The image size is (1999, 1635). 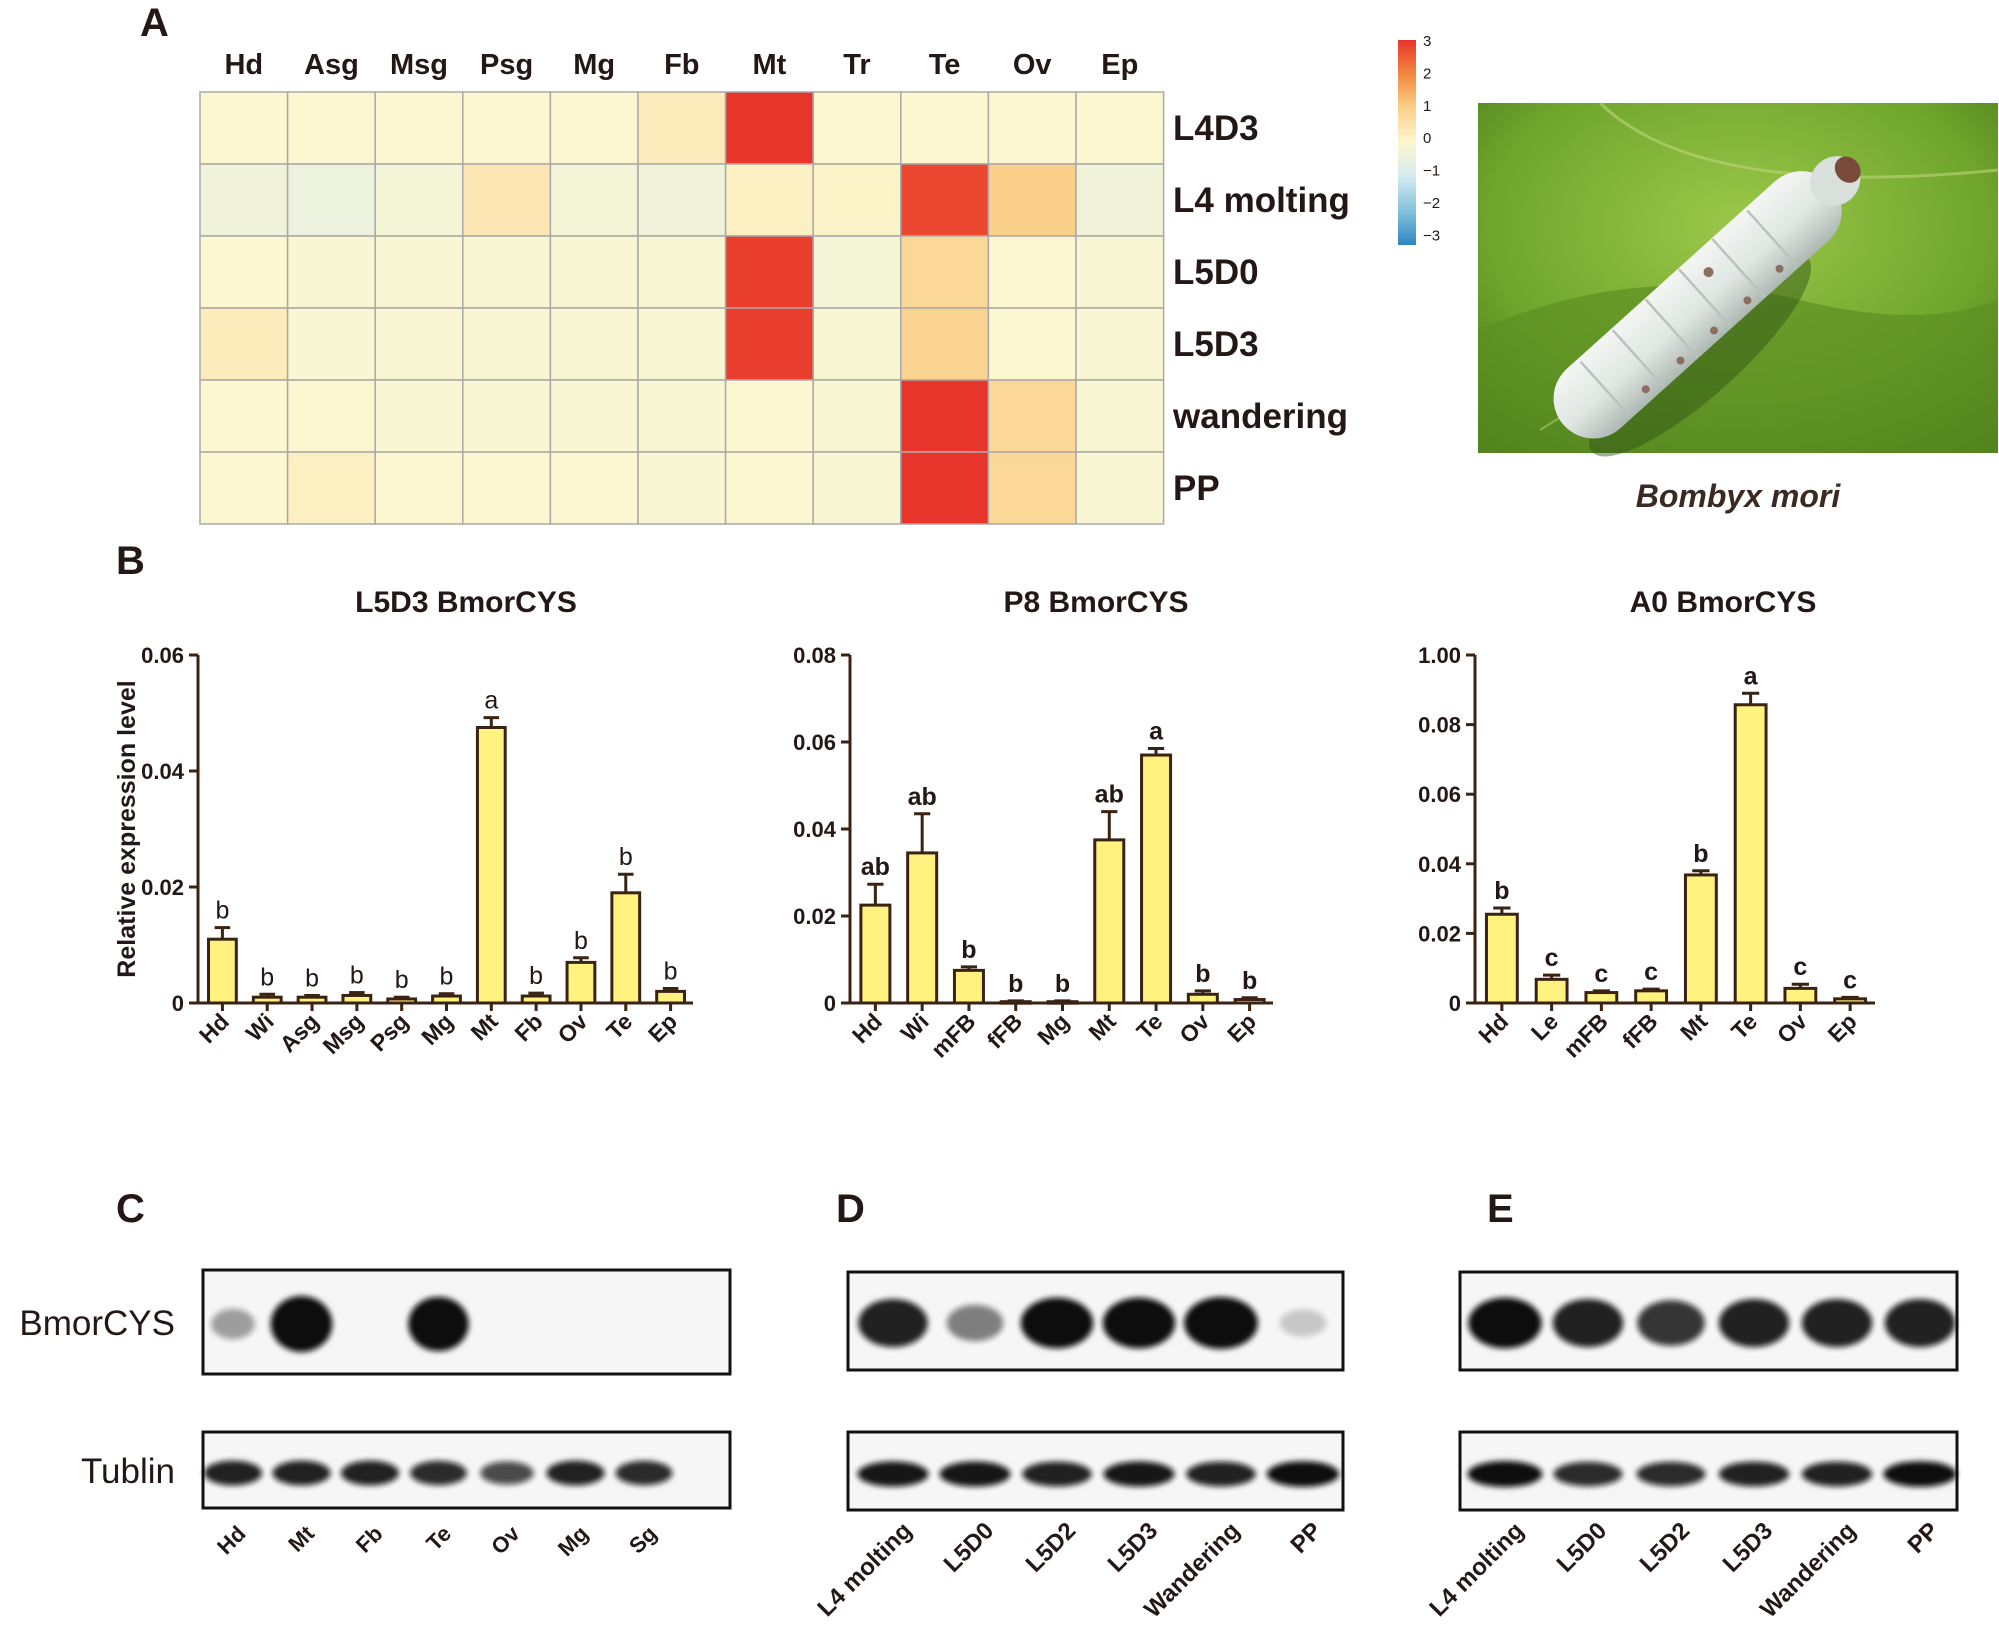 I want to click on panel-label-D: D, so click(x=850, y=1209).